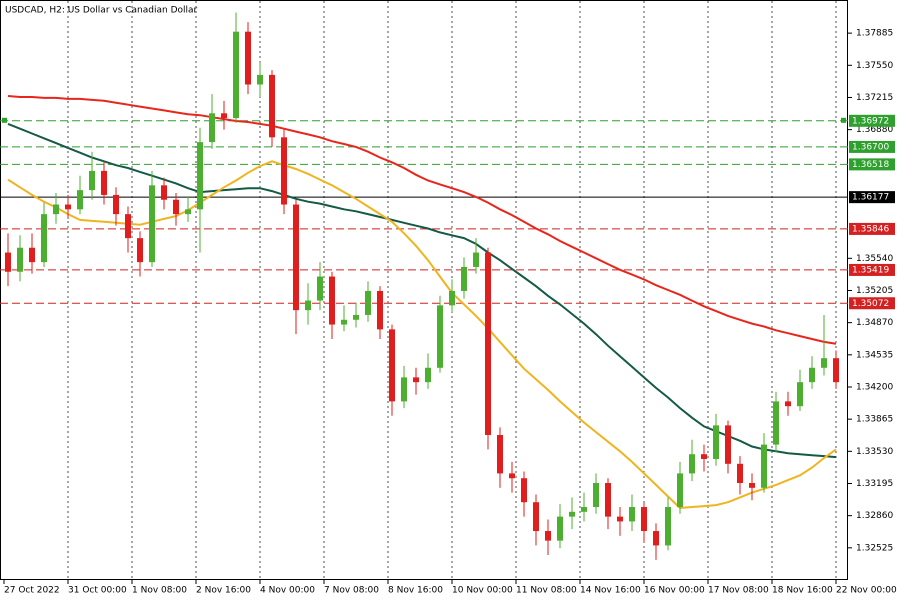  I want to click on y-tick-label: 1.33530, so click(874, 452).